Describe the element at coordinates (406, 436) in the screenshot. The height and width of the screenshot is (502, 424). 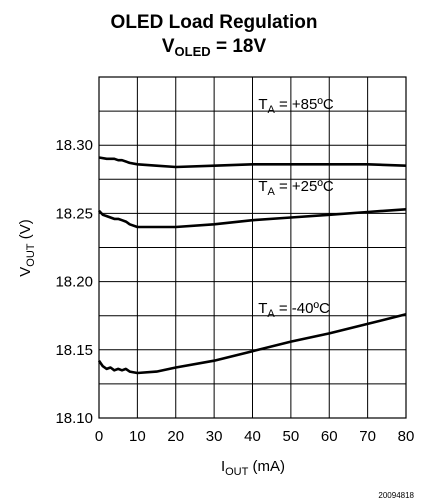
I see `x-tick-label: 80` at that location.